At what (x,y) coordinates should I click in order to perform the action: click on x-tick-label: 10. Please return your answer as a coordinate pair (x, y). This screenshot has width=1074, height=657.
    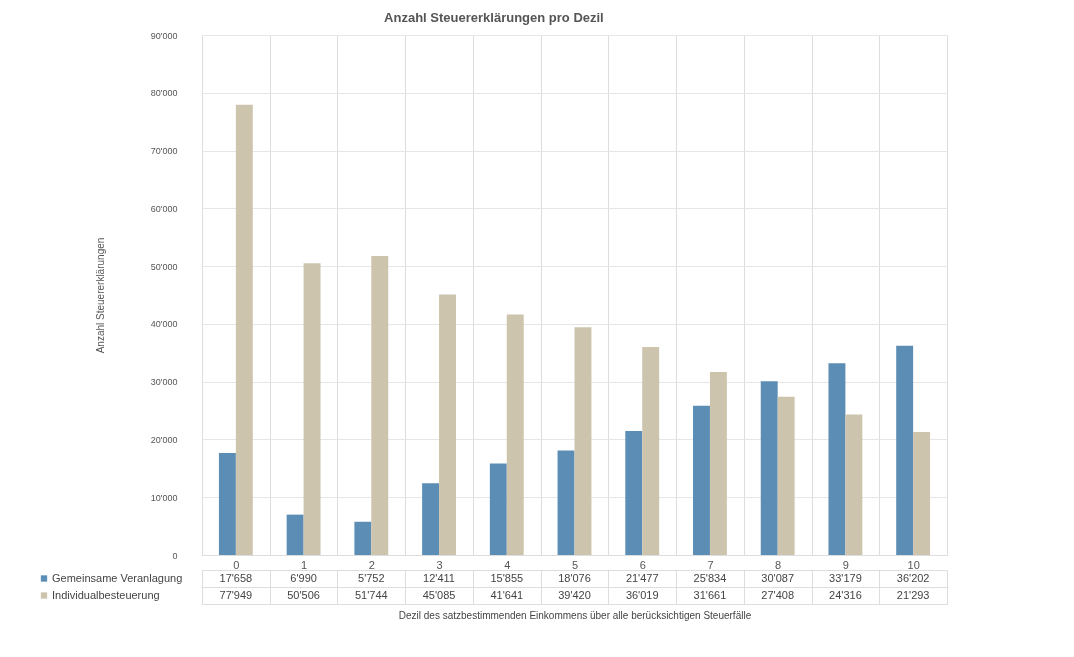
    Looking at the image, I should click on (913, 564).